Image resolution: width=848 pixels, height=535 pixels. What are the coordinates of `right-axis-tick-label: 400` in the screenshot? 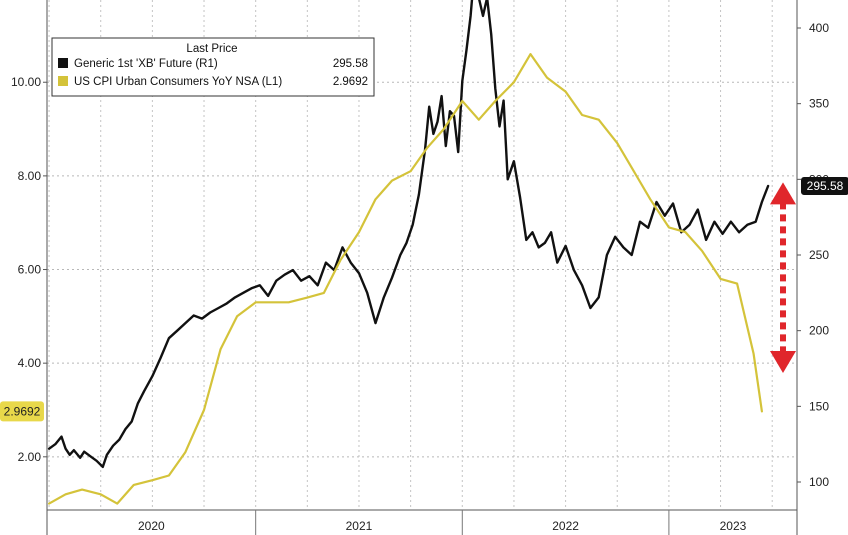 It's located at (819, 28).